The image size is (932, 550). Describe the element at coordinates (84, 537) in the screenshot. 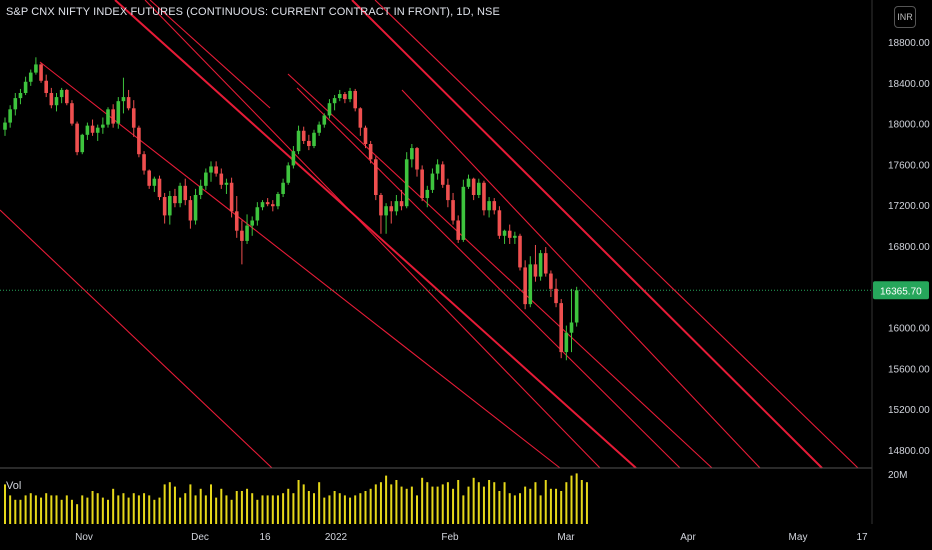

I see `x-tick-label: Nov` at that location.